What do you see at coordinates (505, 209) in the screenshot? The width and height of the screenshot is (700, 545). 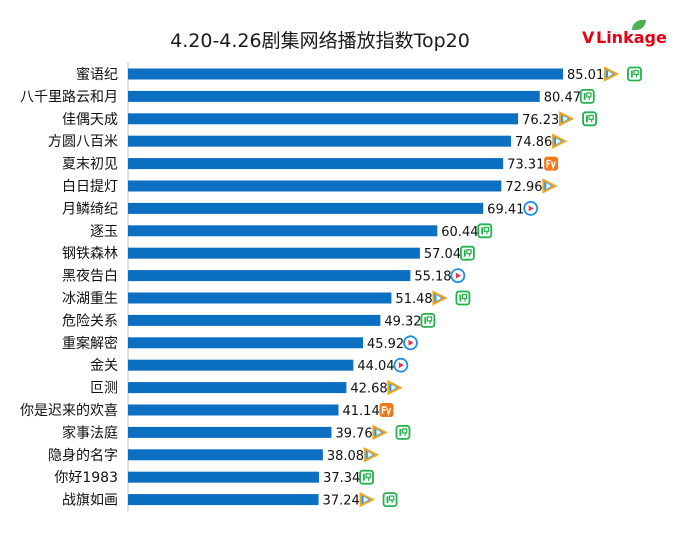 I see `value-label: 69.41` at bounding box center [505, 209].